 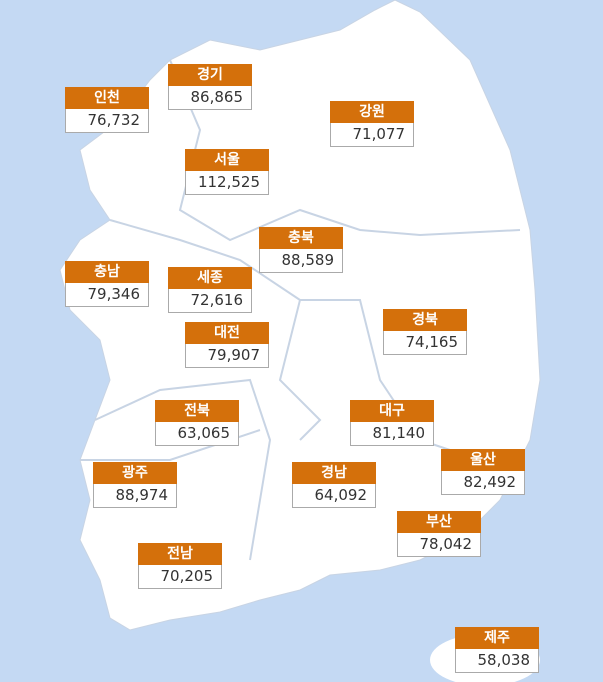 What do you see at coordinates (227, 183) in the screenshot?
I see `region-value: 112,525` at bounding box center [227, 183].